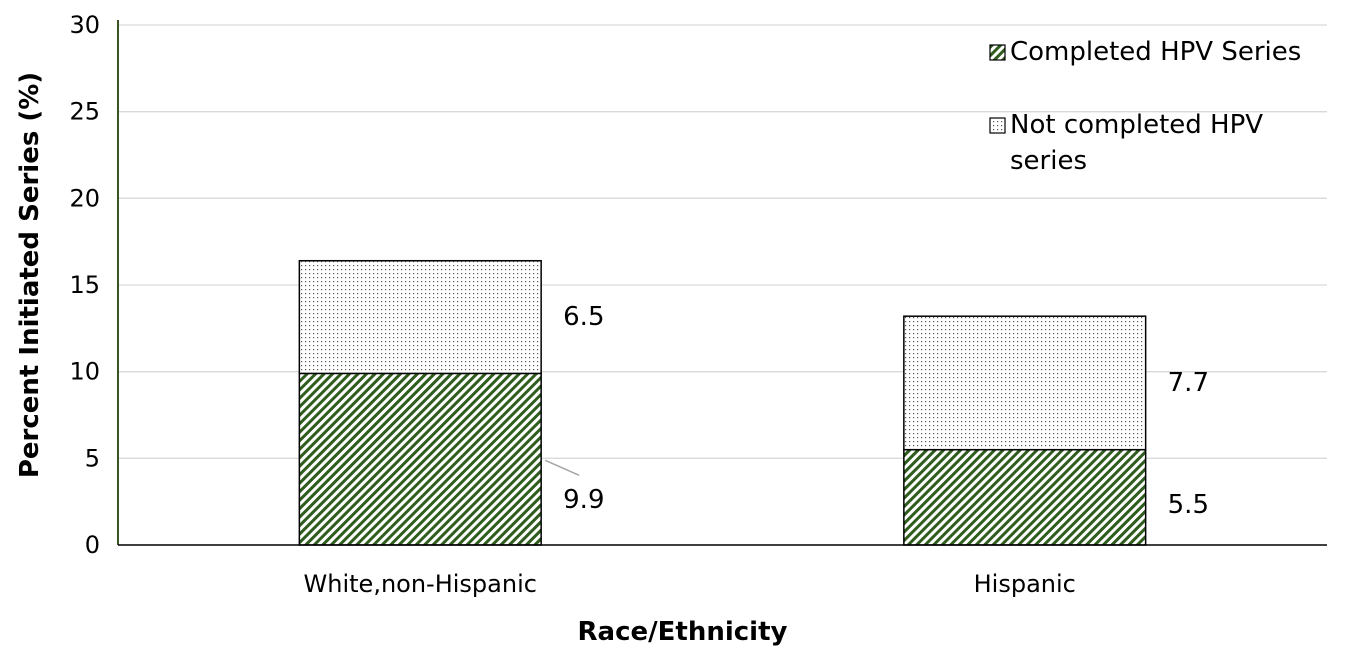  Describe the element at coordinates (1155, 52) in the screenshot. I see `legend-label: Completed HPV Series` at that location.